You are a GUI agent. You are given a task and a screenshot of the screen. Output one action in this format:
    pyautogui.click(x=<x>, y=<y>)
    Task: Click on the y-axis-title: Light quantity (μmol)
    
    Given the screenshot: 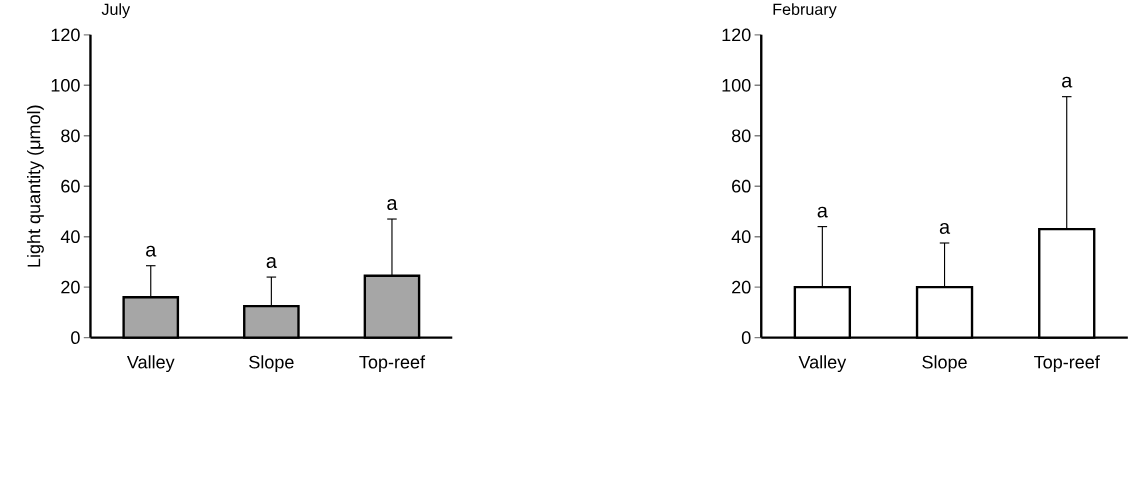 What is the action you would take?
    pyautogui.click(x=35, y=186)
    